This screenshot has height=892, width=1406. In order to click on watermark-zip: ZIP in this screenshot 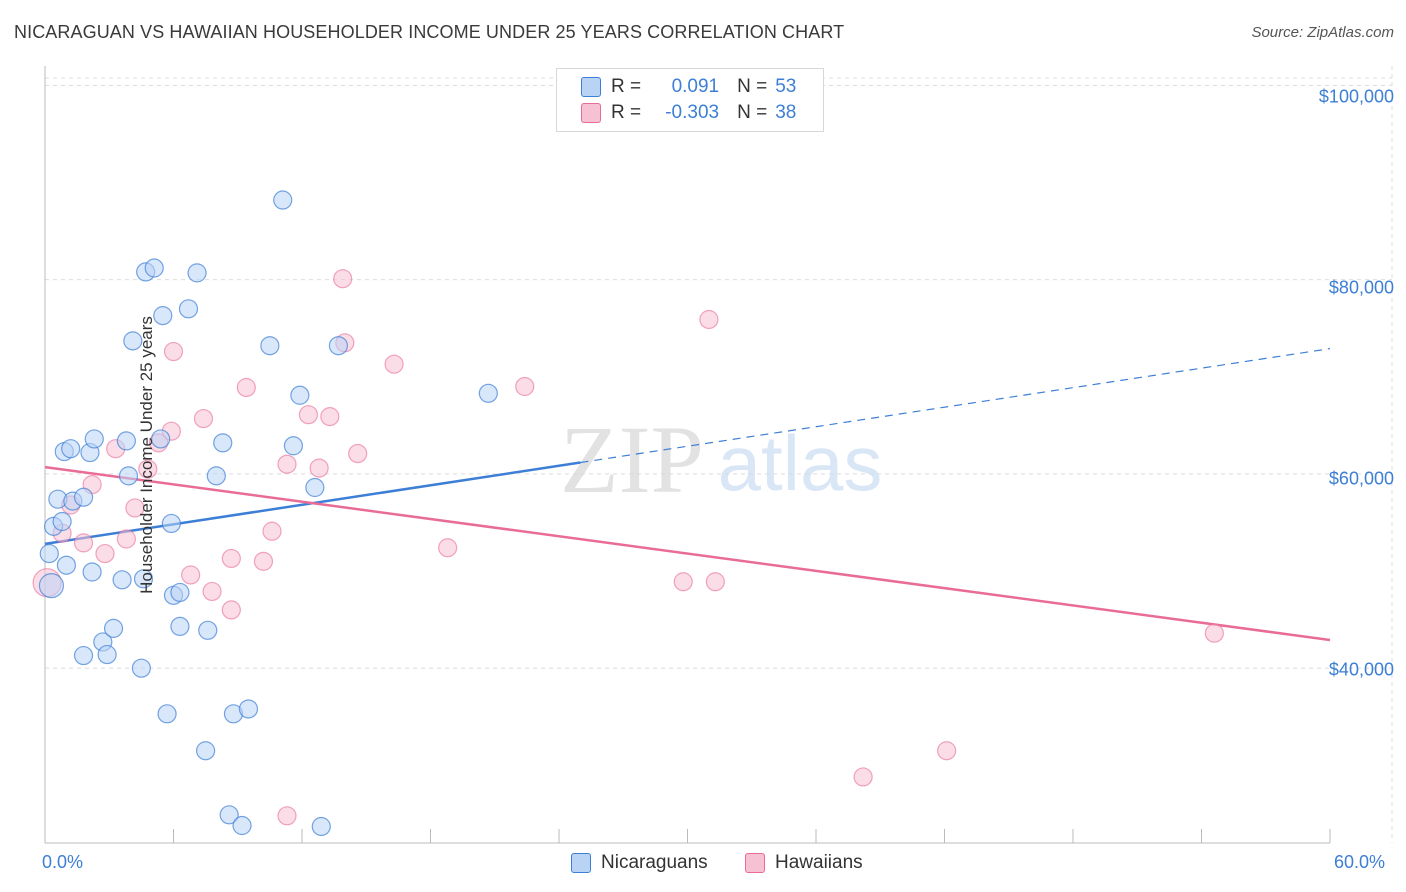, I will do `click(632, 459)`.